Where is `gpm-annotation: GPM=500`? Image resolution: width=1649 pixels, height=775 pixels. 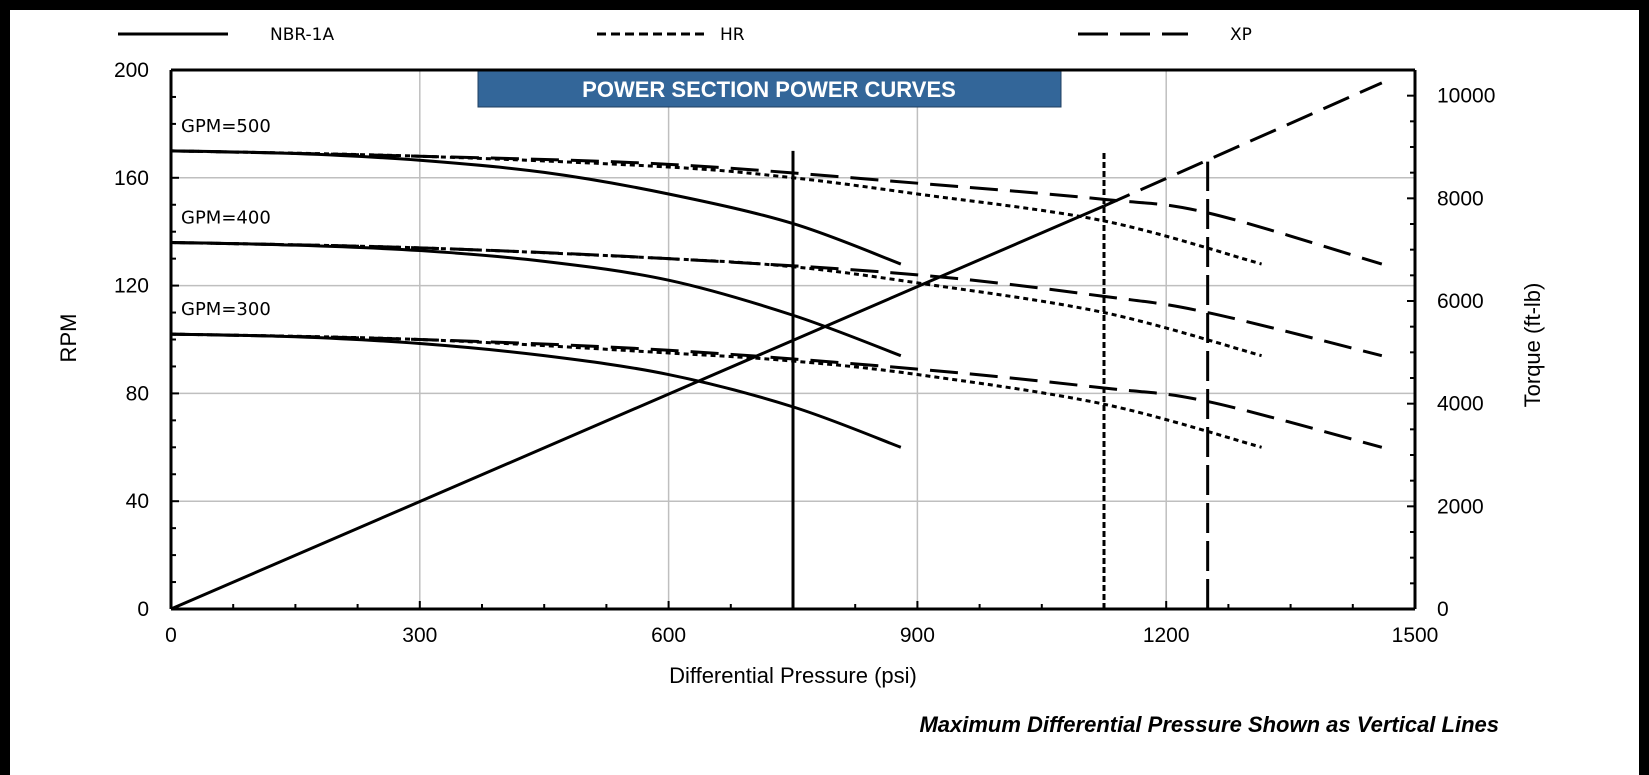 gpm-annotation: GPM=500 is located at coordinates (226, 126).